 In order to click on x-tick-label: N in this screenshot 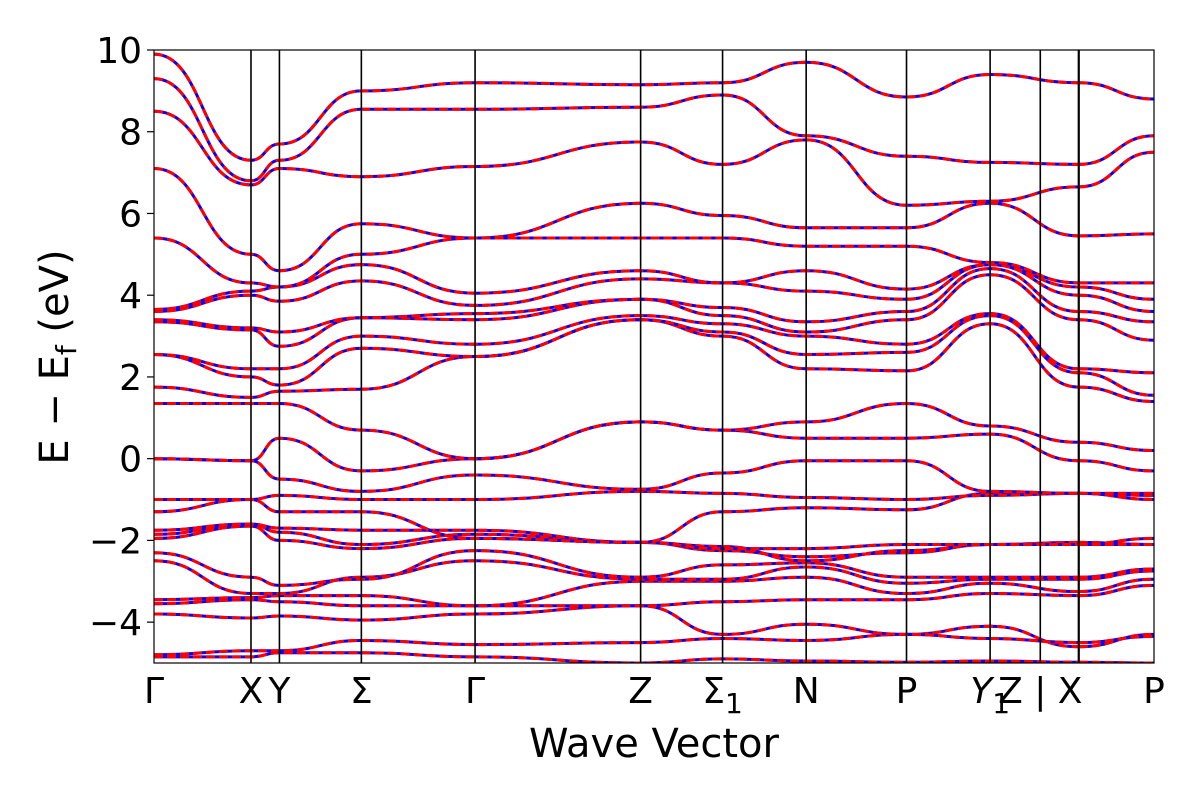, I will do `click(806, 691)`.